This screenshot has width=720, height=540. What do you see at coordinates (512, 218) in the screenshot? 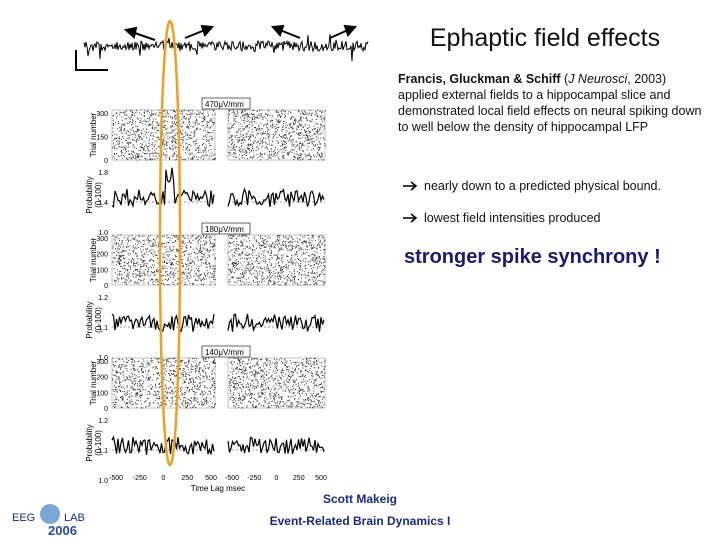
I see `bullet-text: lowest field intensities produced` at bounding box center [512, 218].